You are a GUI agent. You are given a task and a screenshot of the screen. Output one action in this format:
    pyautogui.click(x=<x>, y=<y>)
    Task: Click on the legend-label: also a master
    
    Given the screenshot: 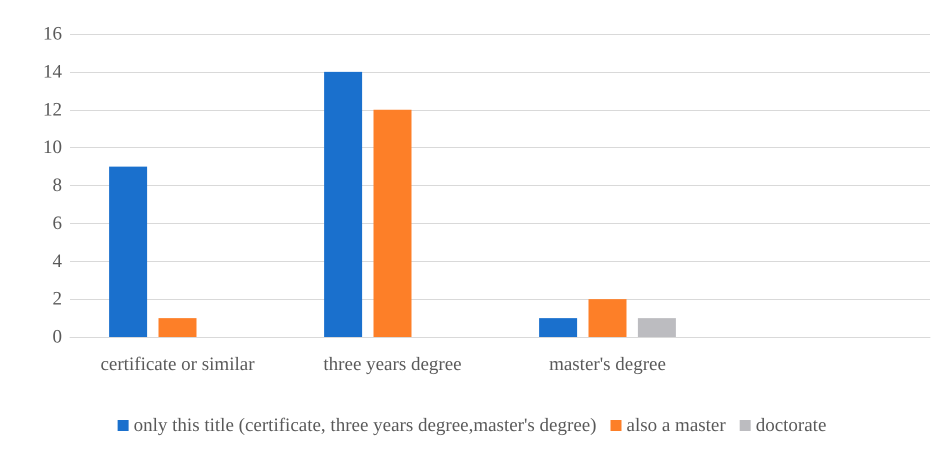 What is the action you would take?
    pyautogui.click(x=676, y=425)
    